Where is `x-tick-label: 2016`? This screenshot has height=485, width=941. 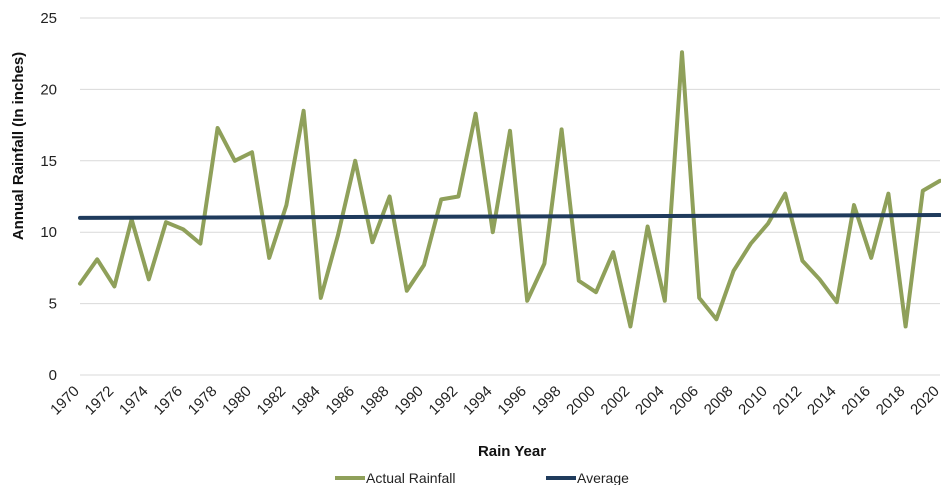 x-tick-label: 2016 is located at coordinates (856, 401).